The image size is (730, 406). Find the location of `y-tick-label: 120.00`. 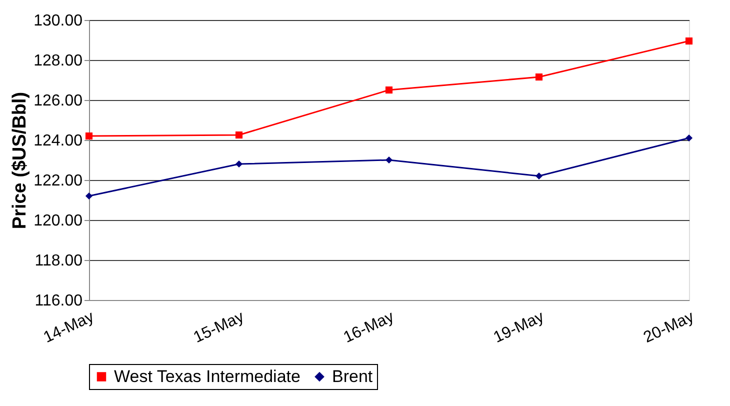

y-tick-label: 120.00 is located at coordinates (58, 221).